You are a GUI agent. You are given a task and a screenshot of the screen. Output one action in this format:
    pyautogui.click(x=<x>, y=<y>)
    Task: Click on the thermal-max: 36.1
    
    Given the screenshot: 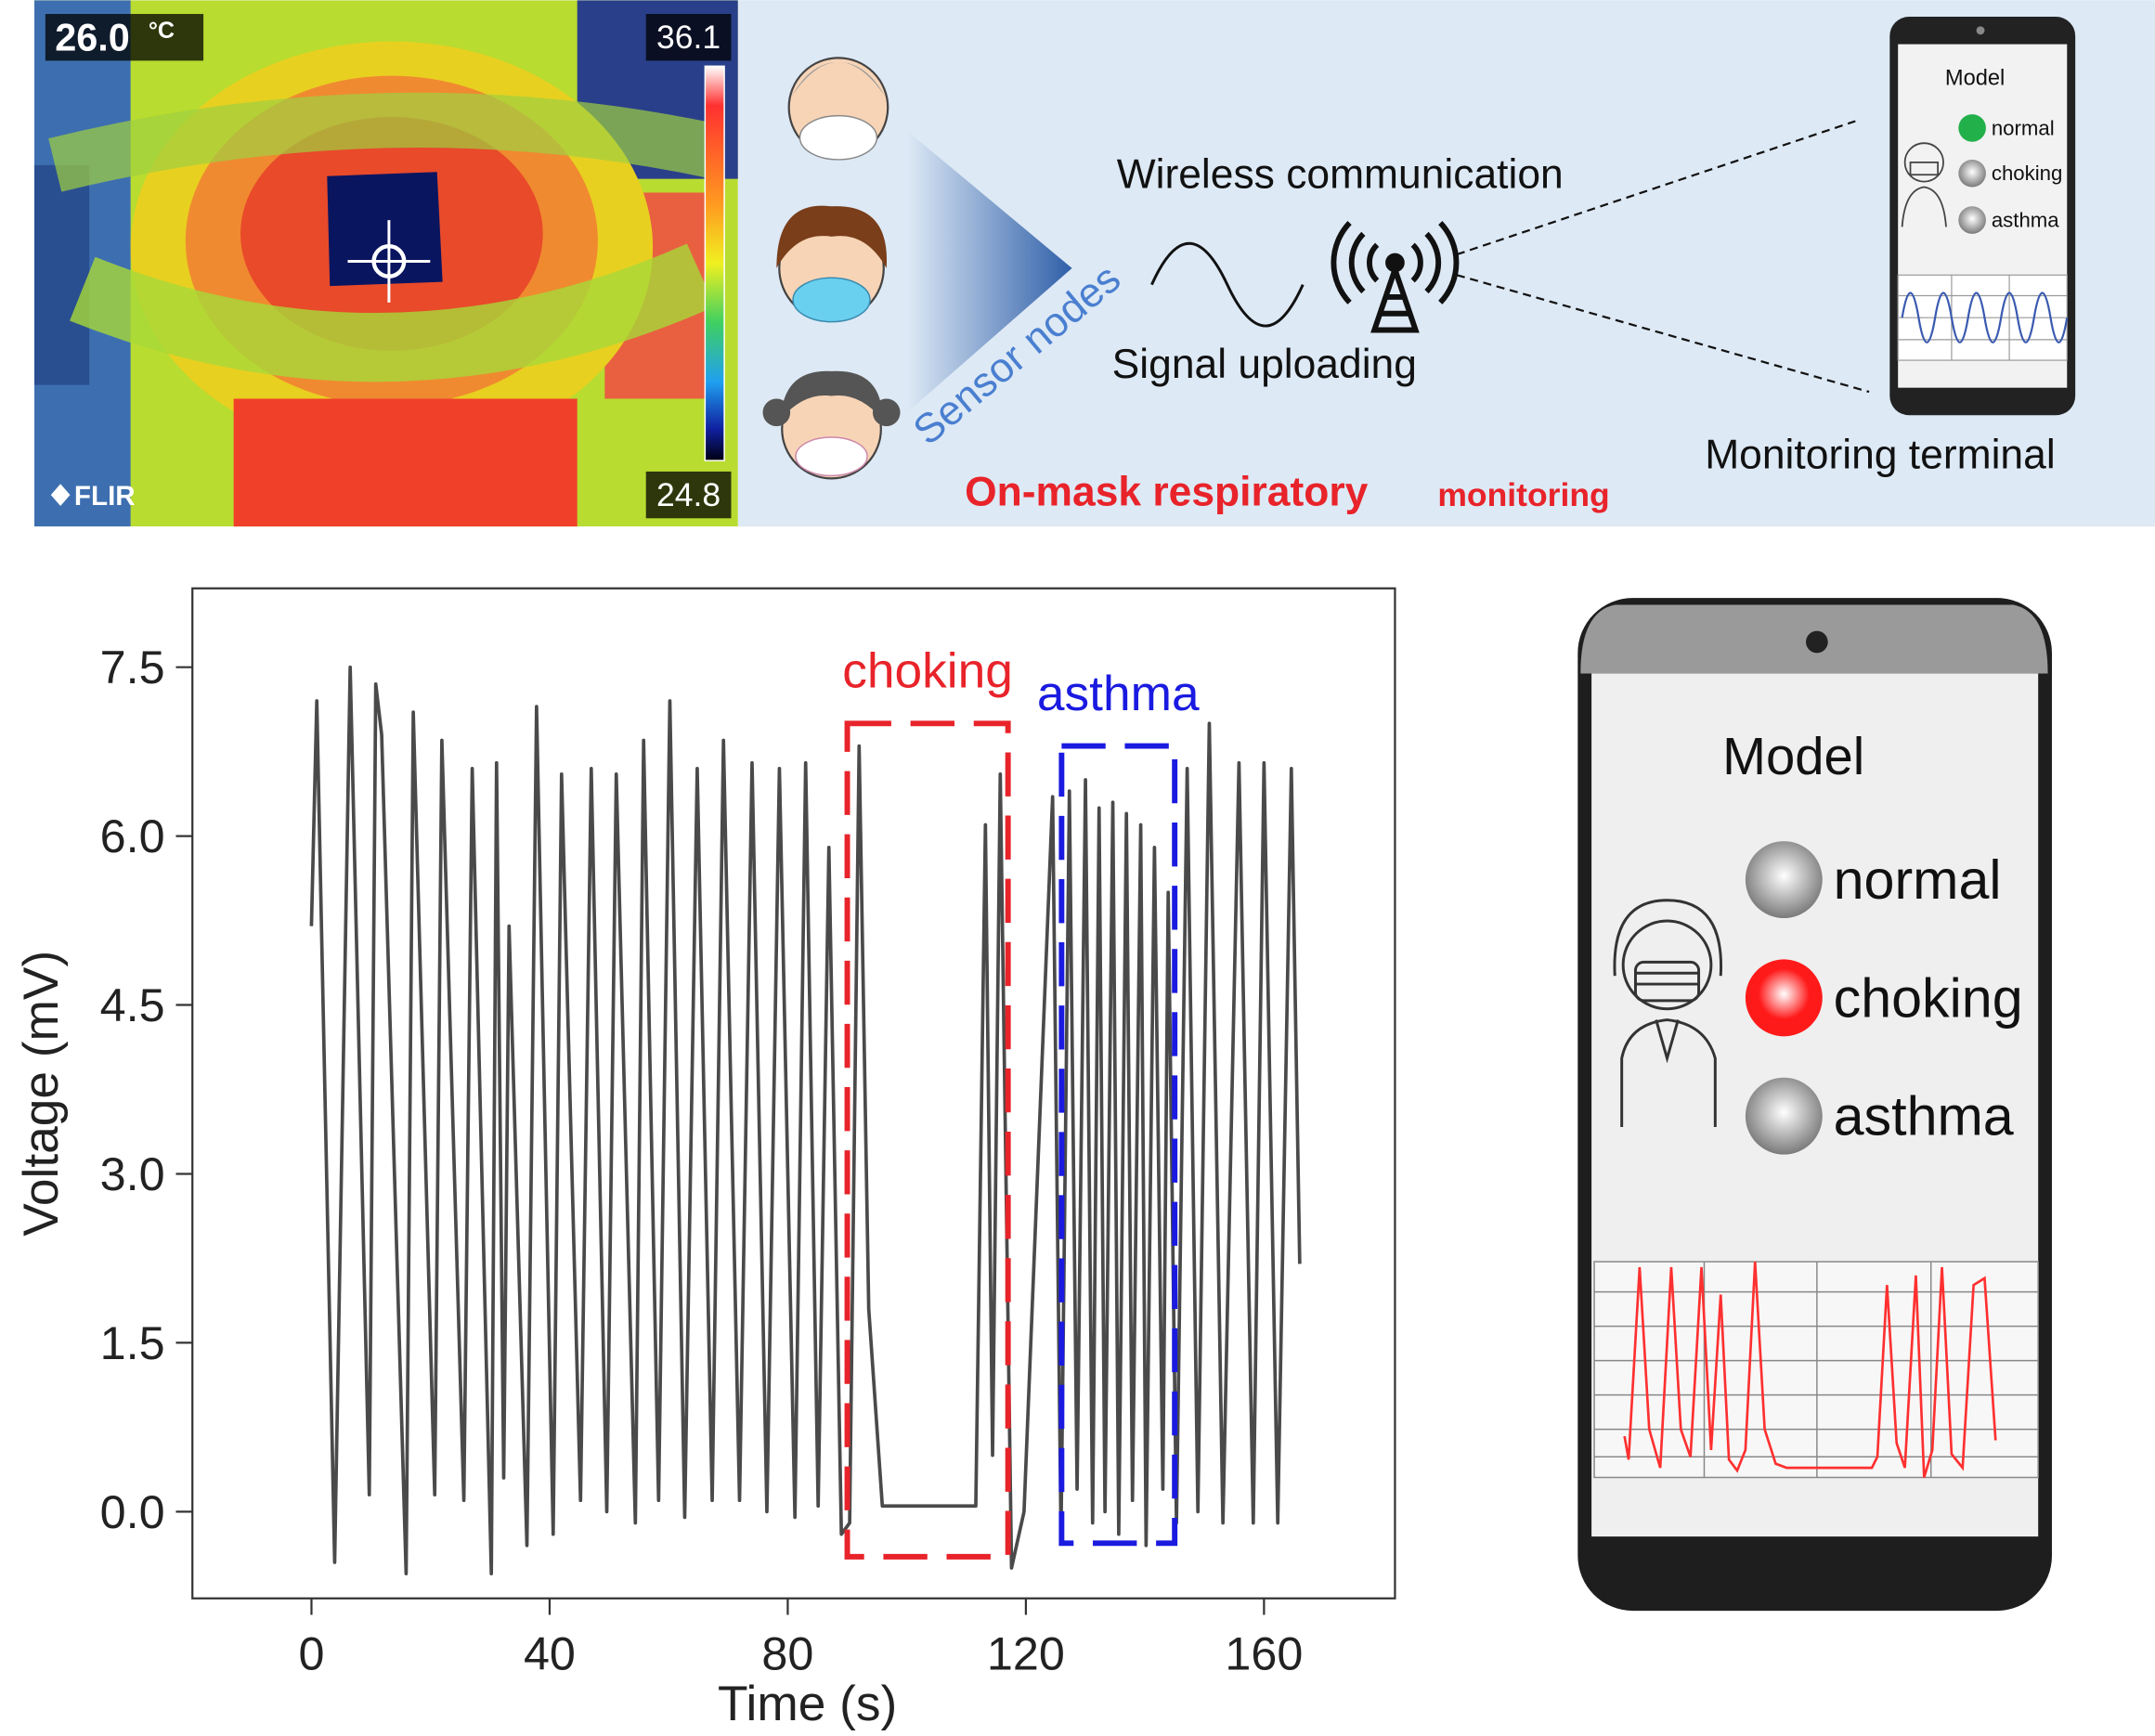 What is the action you would take?
    pyautogui.click(x=688, y=37)
    